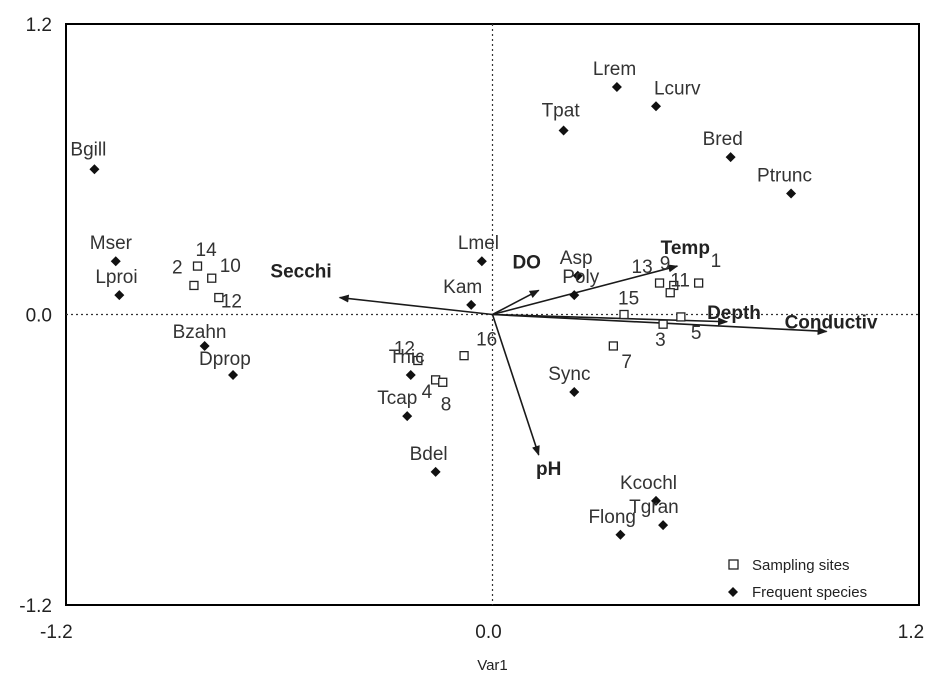 The height and width of the screenshot is (679, 928). What do you see at coordinates (39, 316) in the screenshot?
I see `y-tick-label: 0.0` at bounding box center [39, 316].